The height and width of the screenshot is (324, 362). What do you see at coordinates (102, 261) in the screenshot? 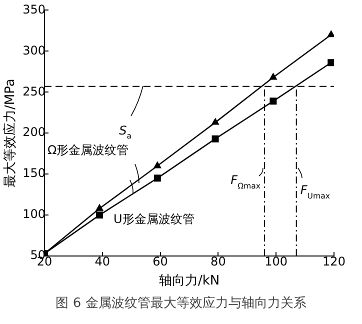
I see `x-tick-label: 40` at bounding box center [102, 261].